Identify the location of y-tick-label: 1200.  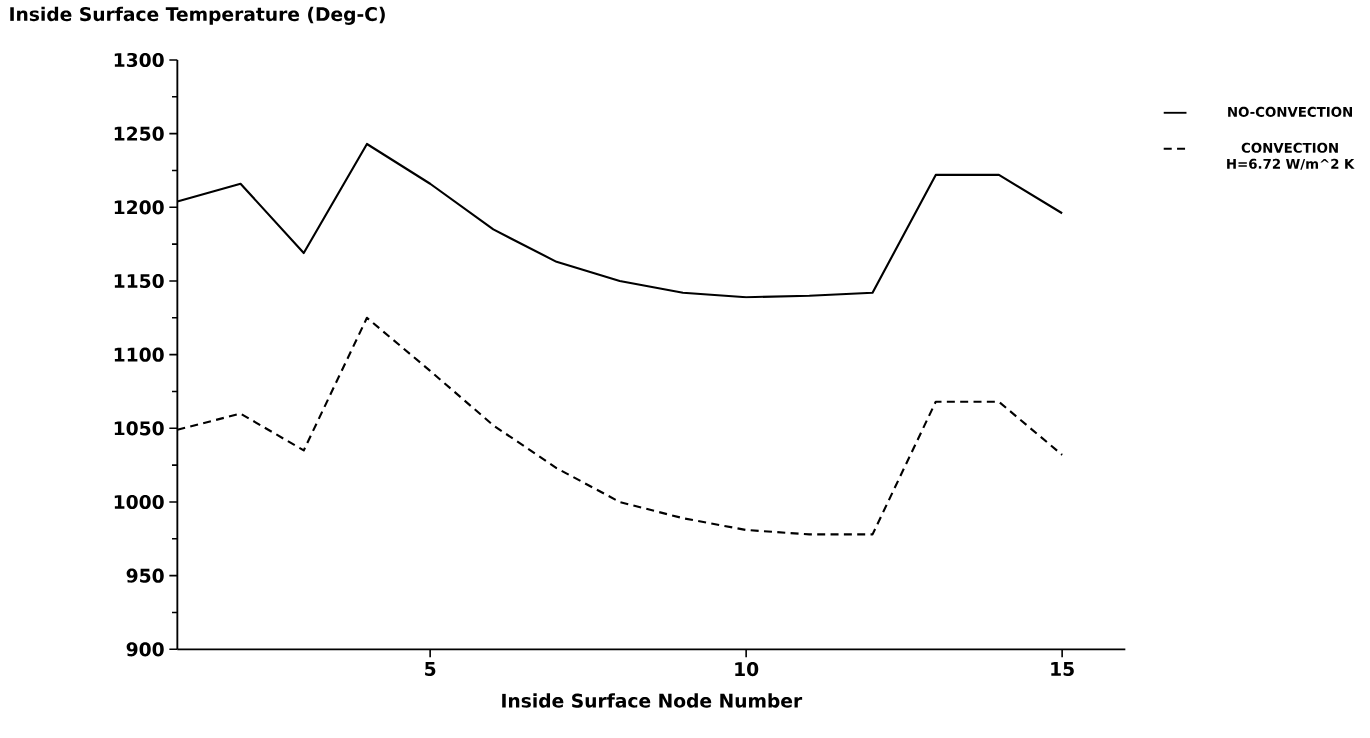
(139, 207).